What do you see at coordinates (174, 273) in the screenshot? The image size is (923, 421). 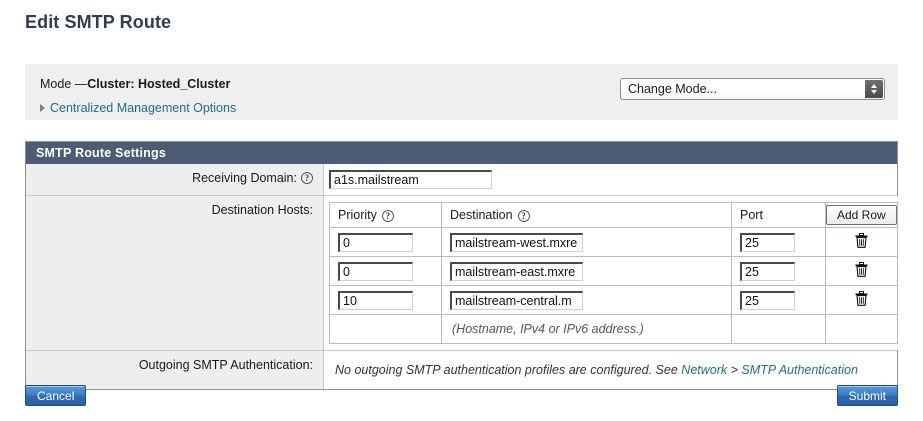 I see `destination-hosts-label-cell: Destination Hosts:` at bounding box center [174, 273].